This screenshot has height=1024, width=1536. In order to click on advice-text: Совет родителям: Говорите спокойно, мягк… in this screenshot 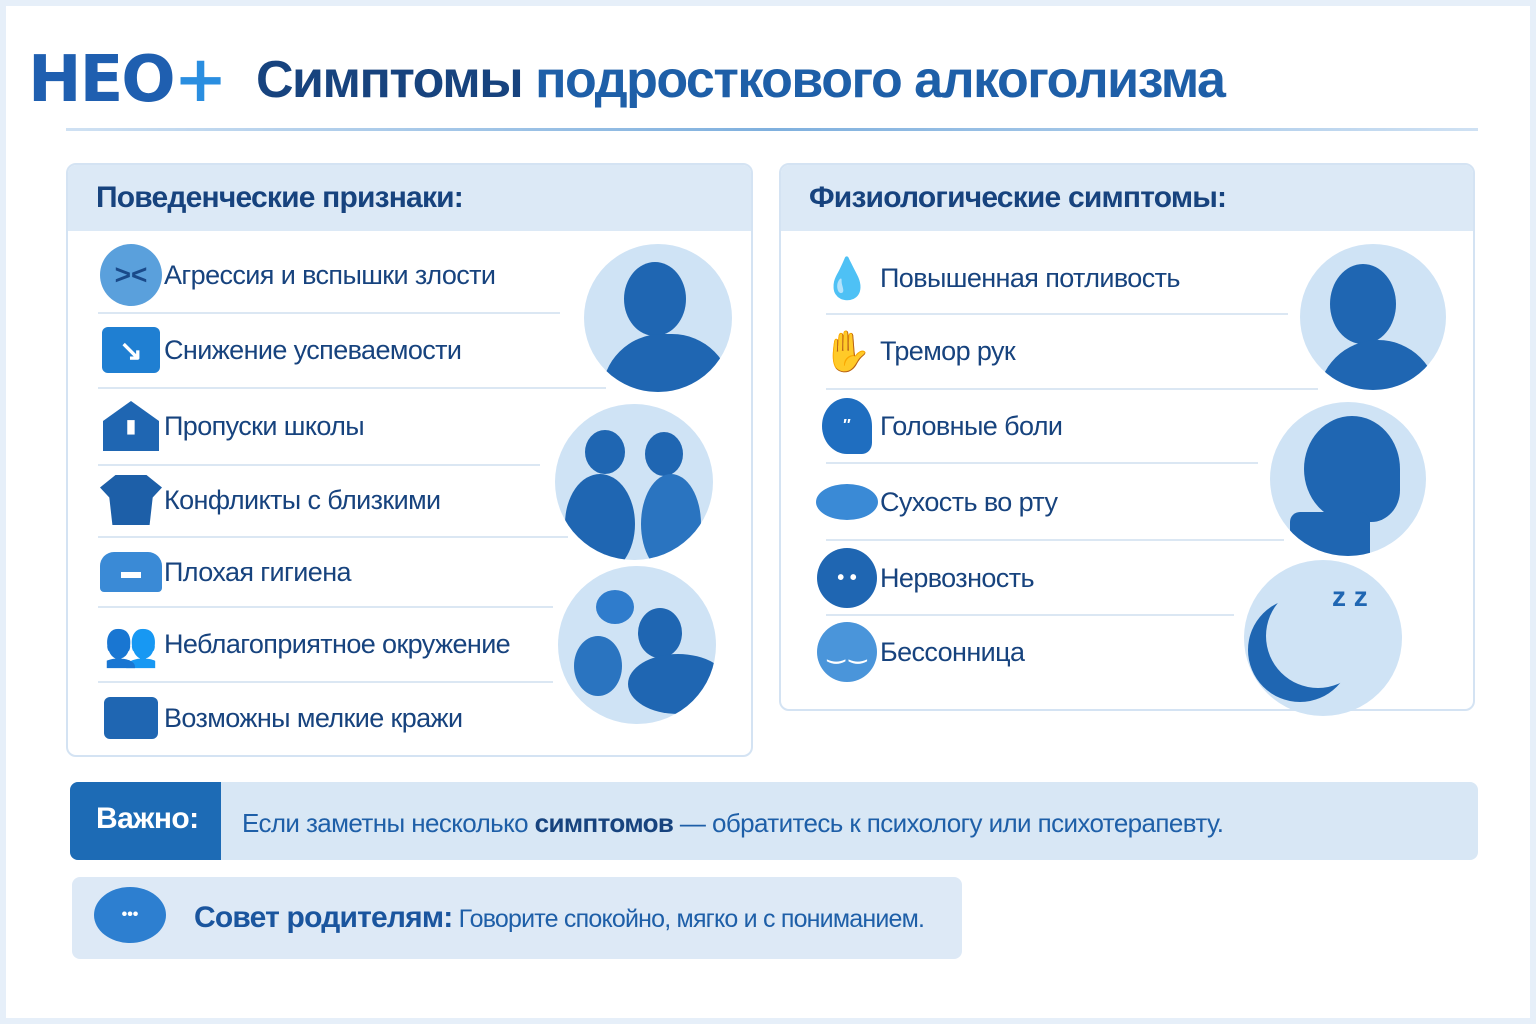, I will do `click(559, 918)`.